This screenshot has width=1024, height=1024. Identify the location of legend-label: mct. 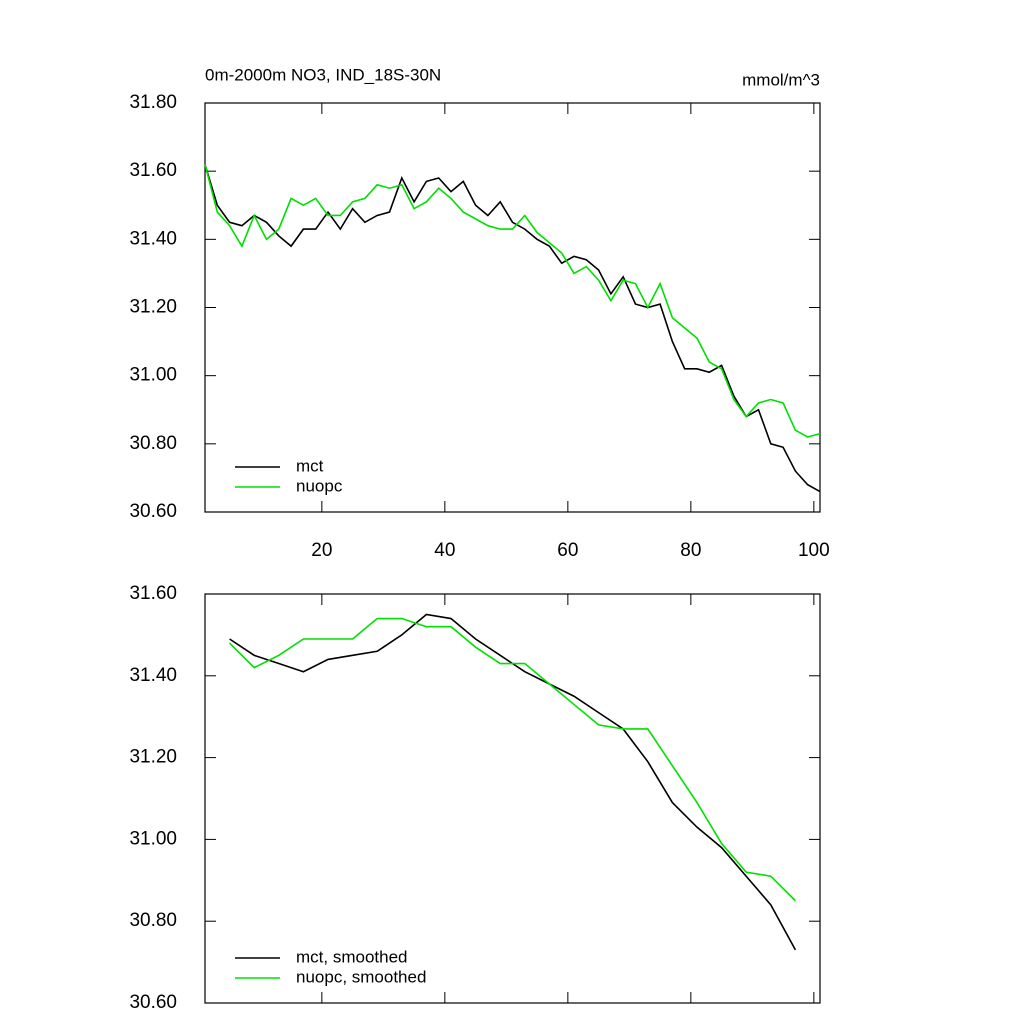
(310, 465).